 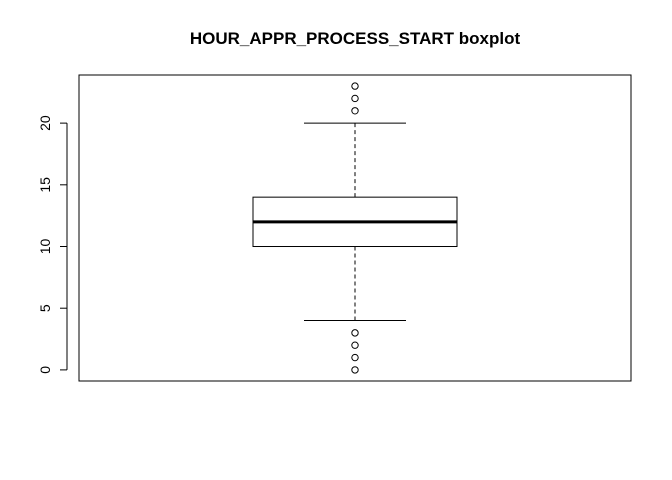 I want to click on y-axis: 0 5 10 15 20, so click(x=52, y=244).